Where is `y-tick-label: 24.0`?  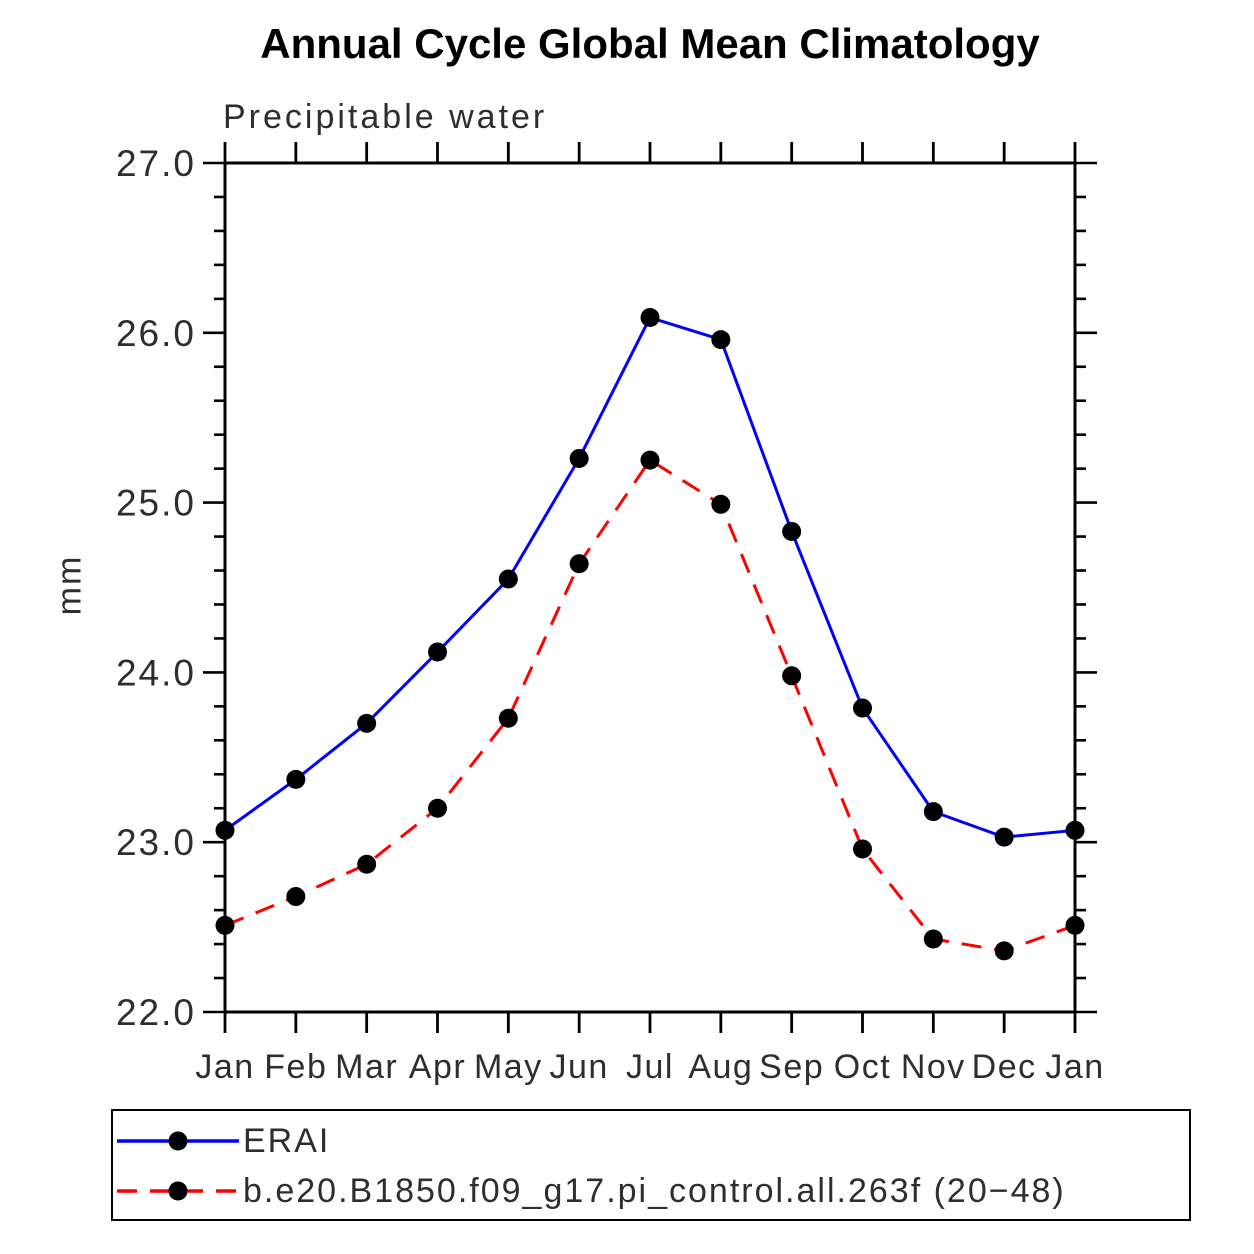
y-tick-label: 24.0 is located at coordinates (156, 672).